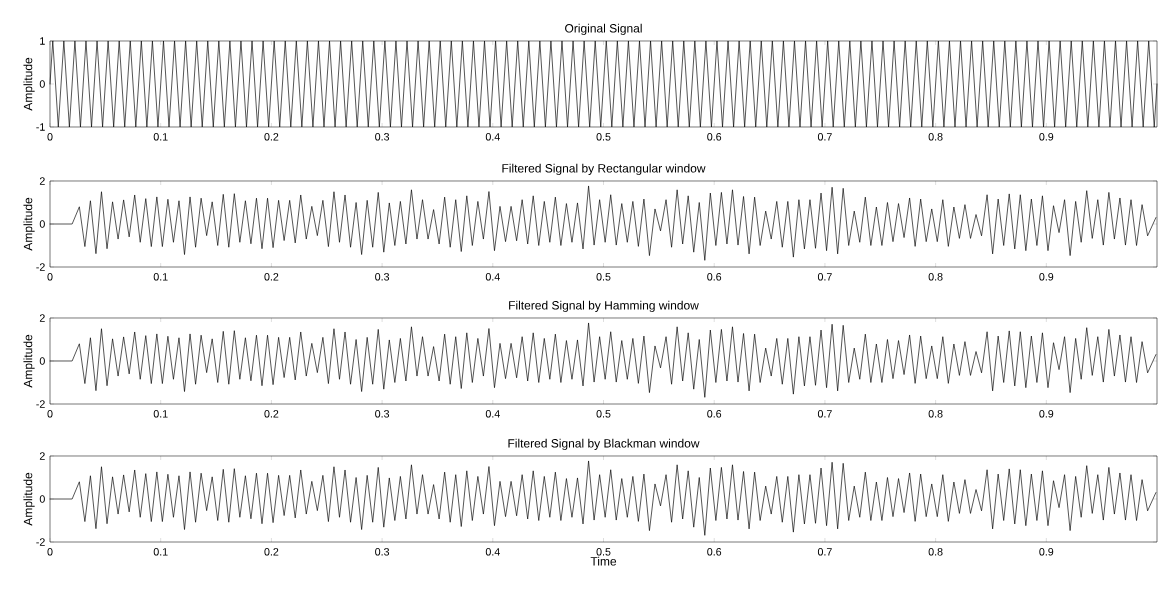 The height and width of the screenshot is (597, 1162). What do you see at coordinates (603, 29) in the screenshot?
I see `chart-title: Original Signal` at bounding box center [603, 29].